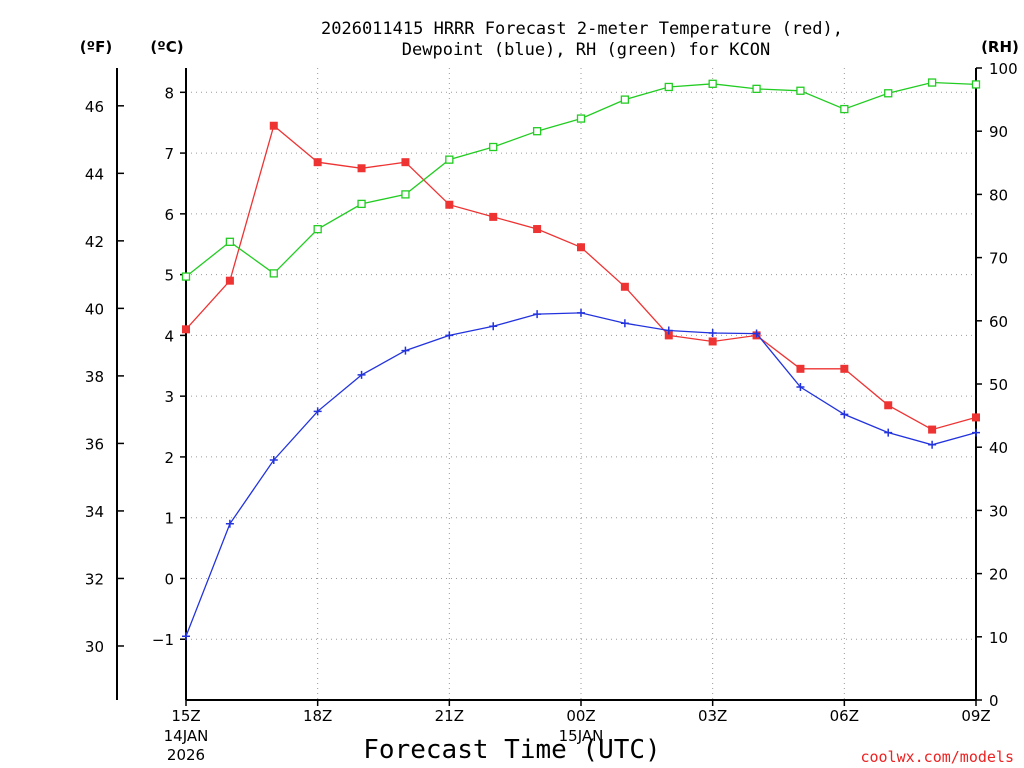  Describe the element at coordinates (169, 276) in the screenshot. I see `celsius-tick-label: 5` at that location.